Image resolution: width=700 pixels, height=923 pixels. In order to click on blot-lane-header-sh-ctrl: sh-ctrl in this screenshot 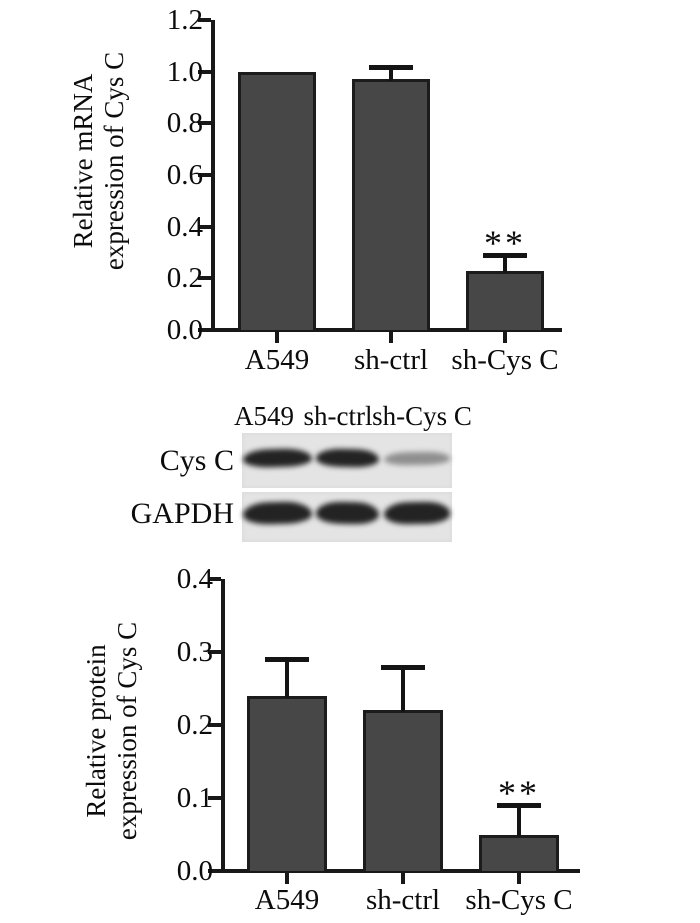, I will do `click(338, 416)`.